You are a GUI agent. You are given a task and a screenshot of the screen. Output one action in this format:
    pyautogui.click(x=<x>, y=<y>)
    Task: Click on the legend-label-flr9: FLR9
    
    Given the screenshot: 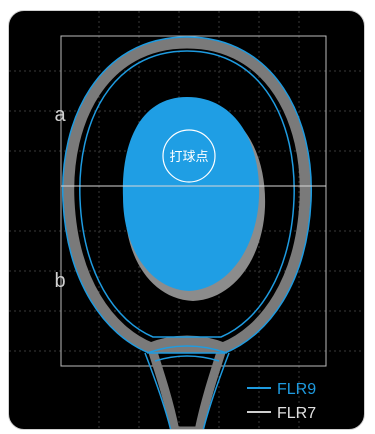 What is the action you would take?
    pyautogui.click(x=296, y=389)
    